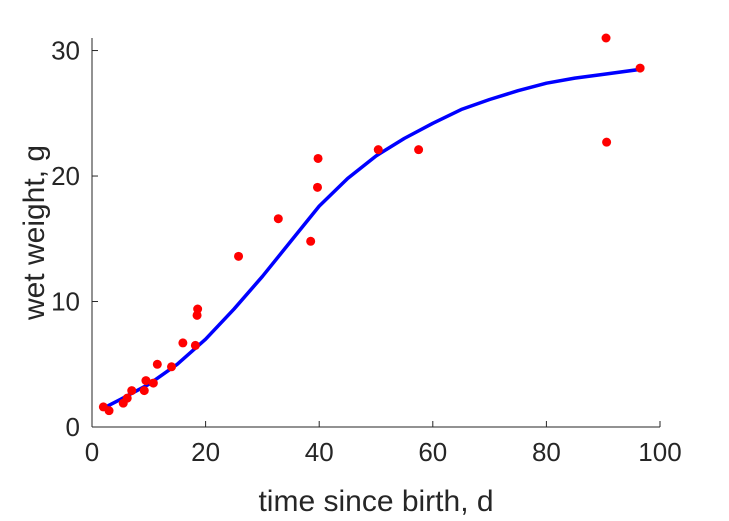 The height and width of the screenshot is (521, 729). I want to click on x-axis-label: time since birth, d, so click(375, 501).